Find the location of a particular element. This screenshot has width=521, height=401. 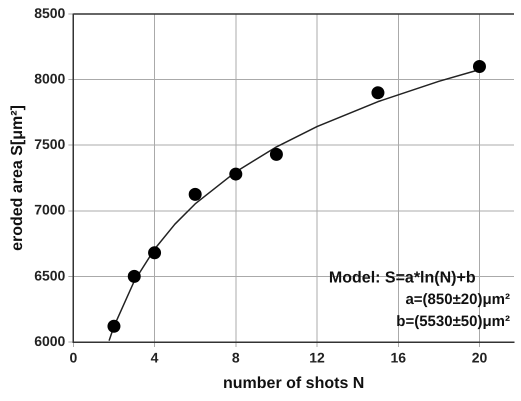

x-tick-label: 0 is located at coordinates (73, 357).